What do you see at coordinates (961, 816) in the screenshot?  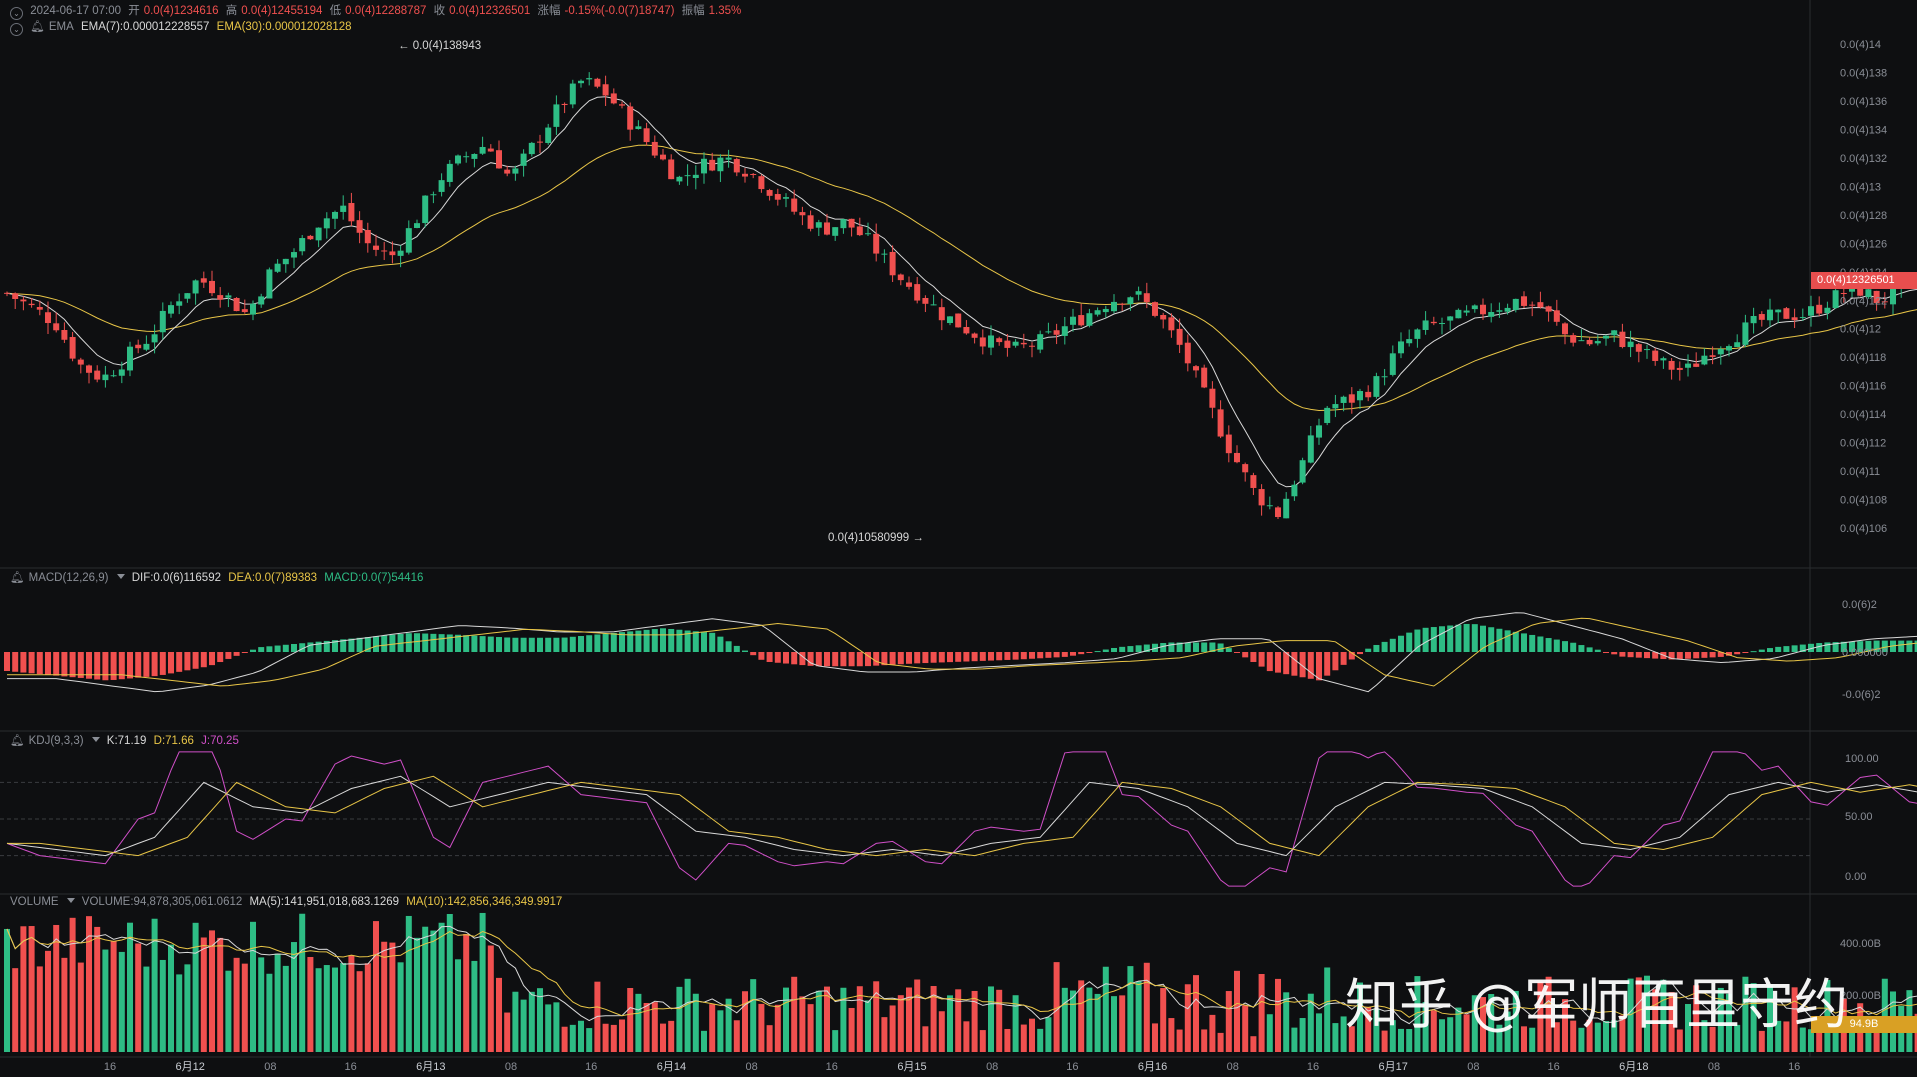 I see `kdj-k-line` at bounding box center [961, 816].